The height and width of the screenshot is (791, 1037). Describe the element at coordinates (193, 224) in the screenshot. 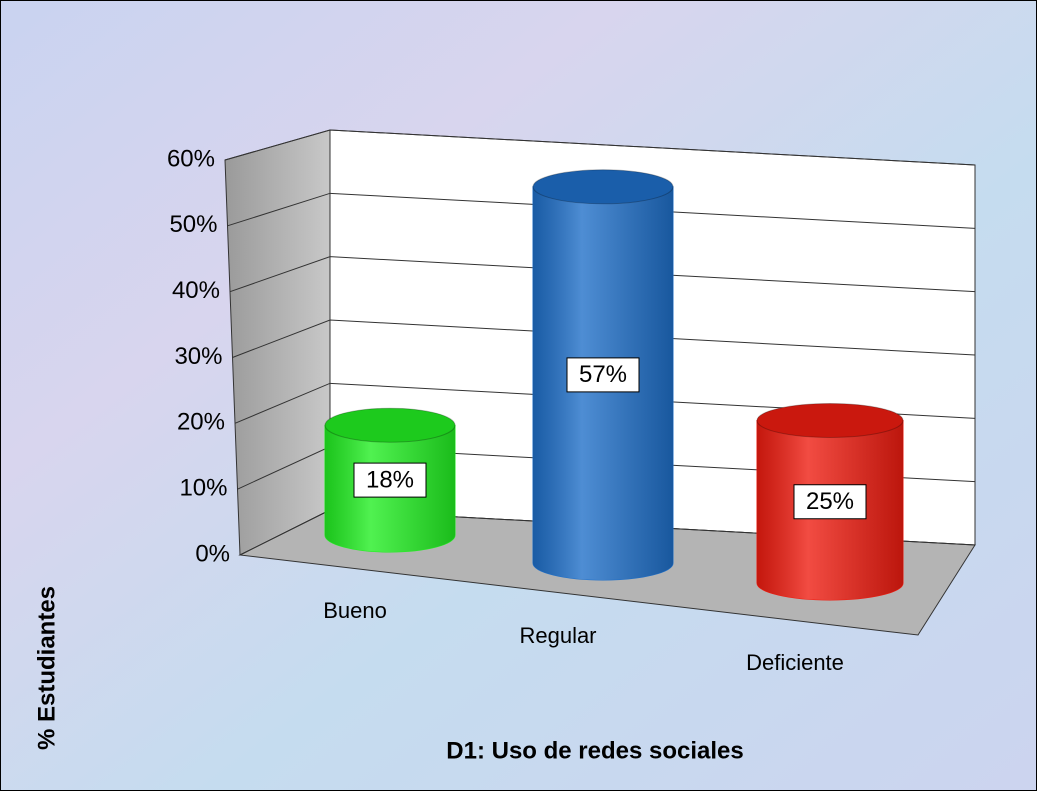

I see `y-tick-label: 50%` at that location.